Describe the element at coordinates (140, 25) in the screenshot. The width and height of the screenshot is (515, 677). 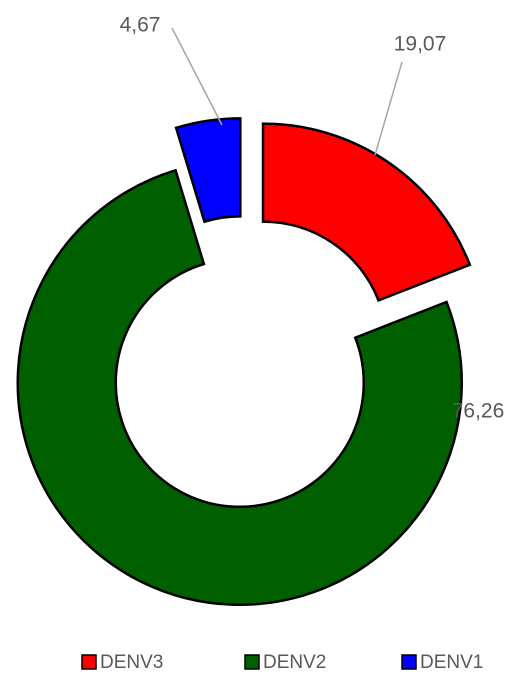
I see `data-label: 4,67` at that location.